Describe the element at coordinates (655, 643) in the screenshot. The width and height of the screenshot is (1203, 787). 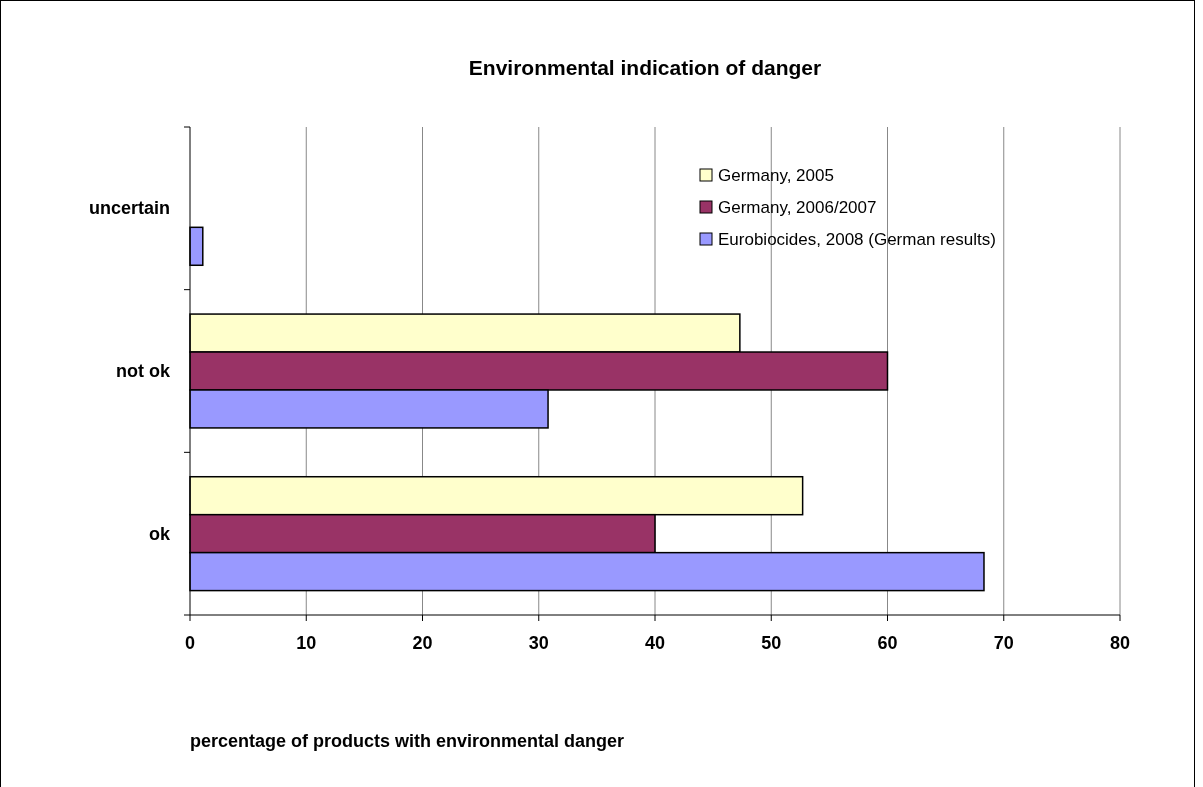
I see `x-tick-label: 40` at that location.